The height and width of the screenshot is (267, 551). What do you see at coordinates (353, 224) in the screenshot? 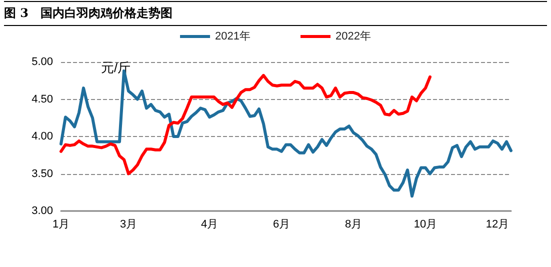
I see `x-tick-label: 8月` at bounding box center [353, 224].